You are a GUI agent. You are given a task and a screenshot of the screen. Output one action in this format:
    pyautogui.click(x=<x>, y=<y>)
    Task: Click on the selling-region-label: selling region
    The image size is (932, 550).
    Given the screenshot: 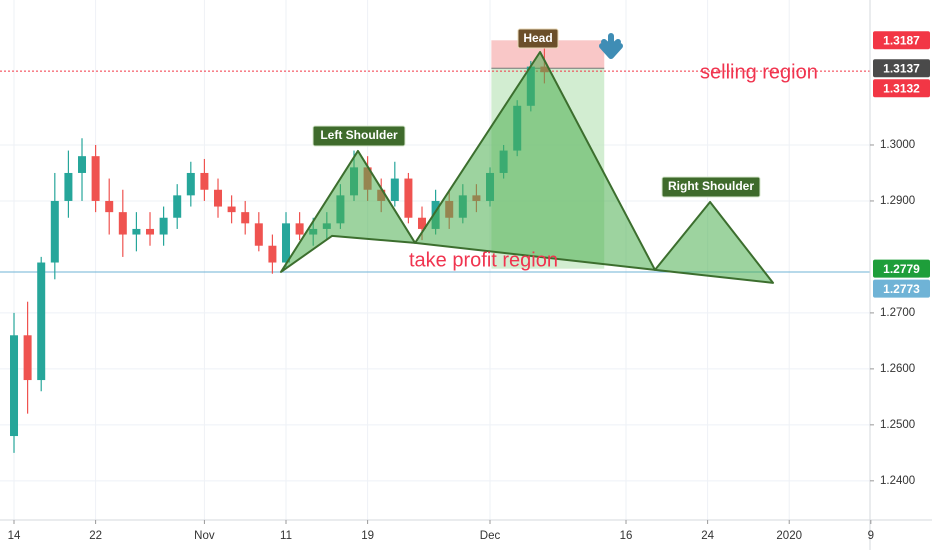 What is the action you would take?
    pyautogui.click(x=759, y=72)
    